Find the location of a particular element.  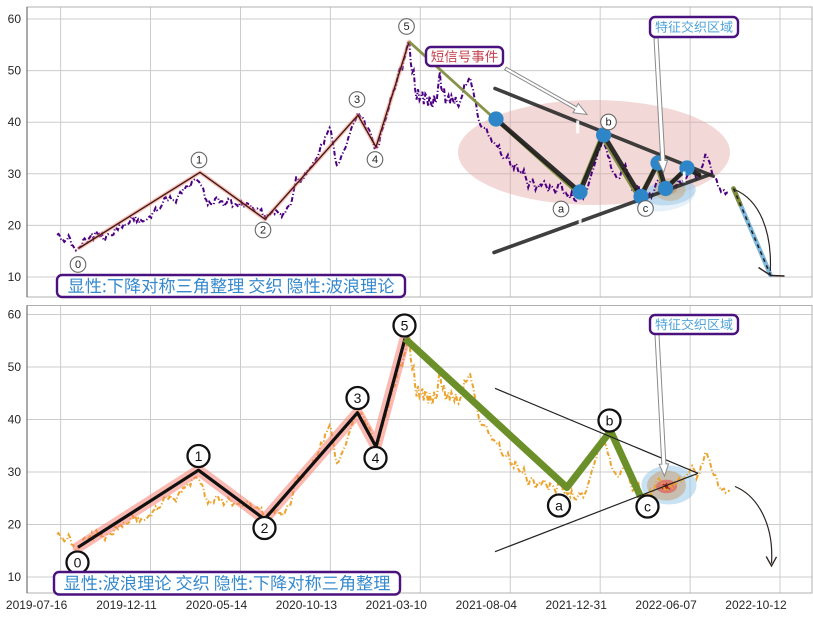

svg-text: 2021-12-31 is located at coordinates (577, 605).